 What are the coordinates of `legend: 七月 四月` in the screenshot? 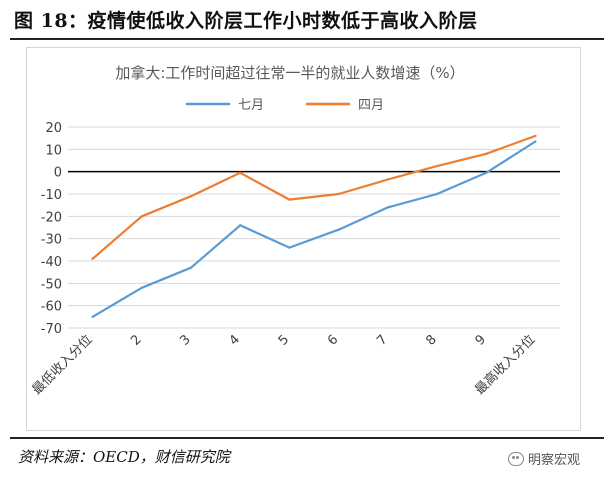 It's located at (285, 105).